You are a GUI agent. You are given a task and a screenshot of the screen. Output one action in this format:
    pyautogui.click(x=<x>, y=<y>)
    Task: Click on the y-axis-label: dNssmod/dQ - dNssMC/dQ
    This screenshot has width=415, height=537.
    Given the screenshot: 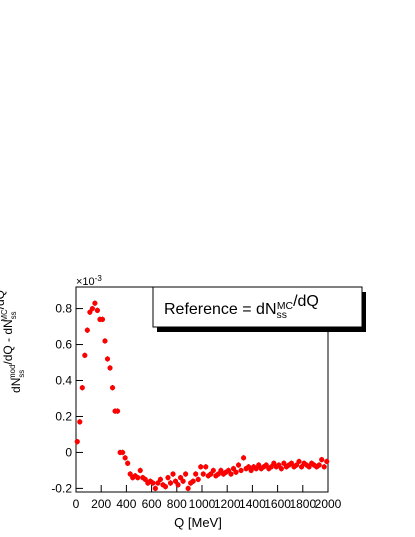 What is the action you would take?
    pyautogui.click(x=13, y=341)
    